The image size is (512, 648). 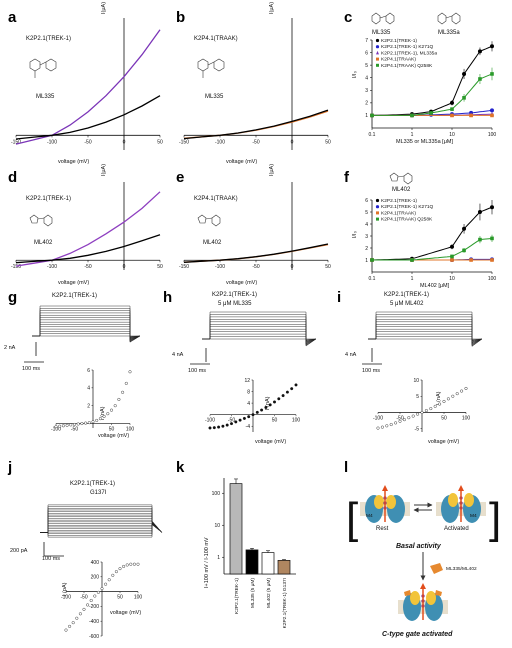 I want to click on panel-b-x-tick-label-4: 50, so click(x=328, y=142).